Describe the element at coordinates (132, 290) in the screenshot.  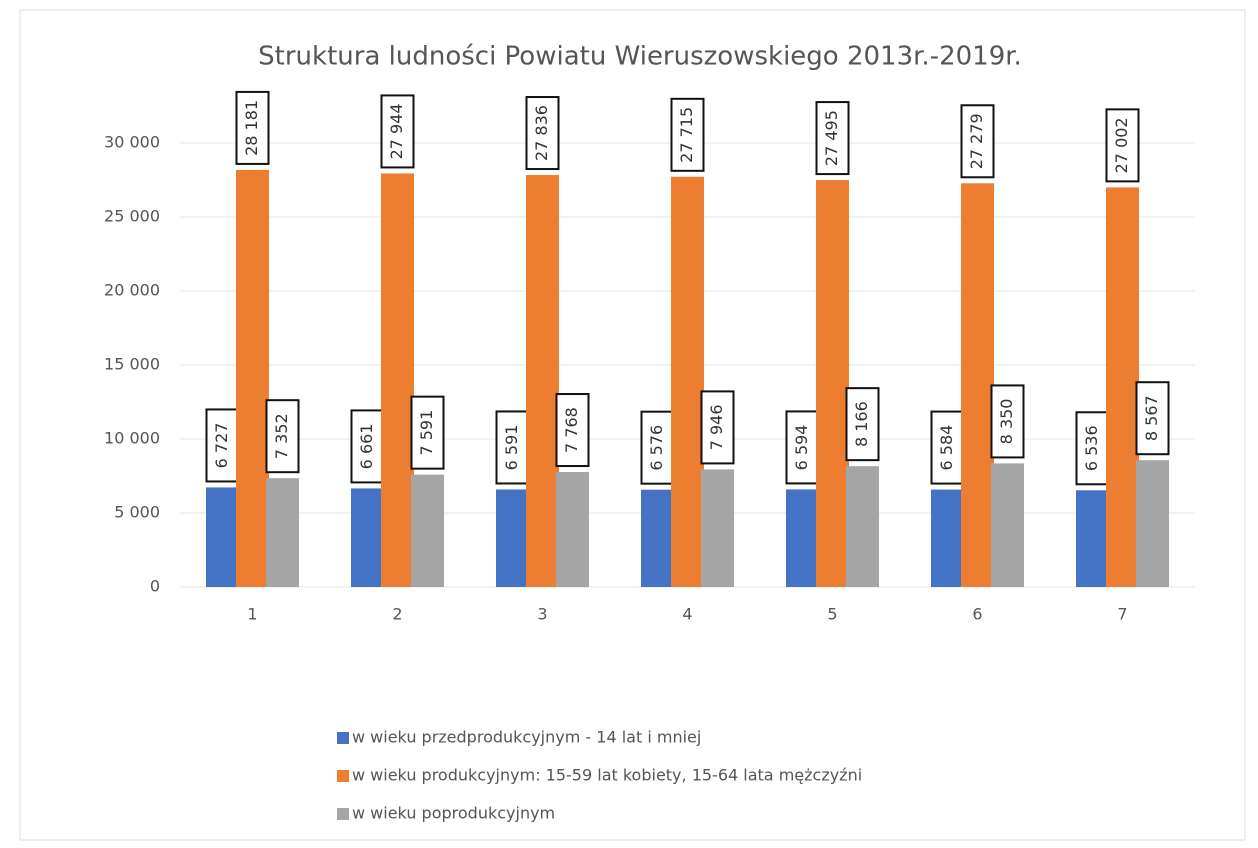
I see `y-tick-label: 20 000` at that location.